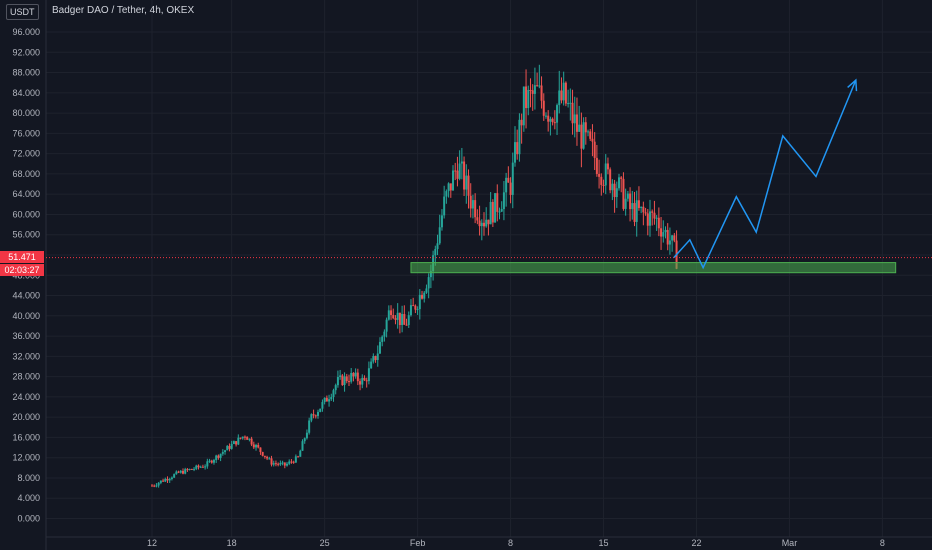 Image resolution: width=932 pixels, height=550 pixels. Describe the element at coordinates (26, 316) in the screenshot. I see `y-tick-label: 40.000` at that location.